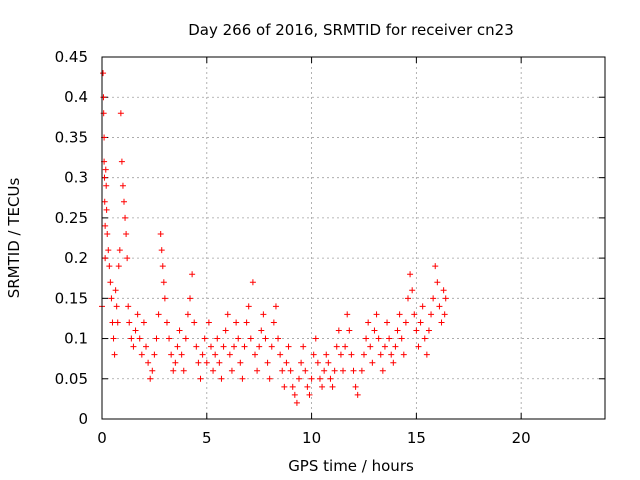  What do you see at coordinates (83, 419) in the screenshot?
I see `y-tick-label: 0` at bounding box center [83, 419].